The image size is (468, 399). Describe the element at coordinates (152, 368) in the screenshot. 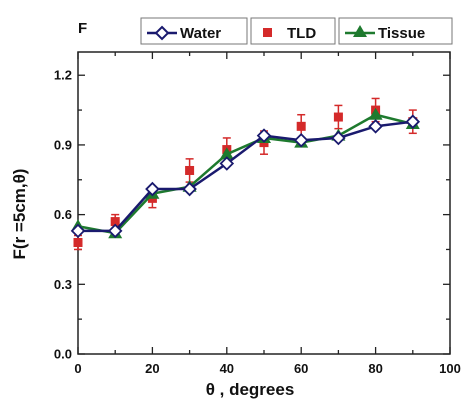

I see `x-tick-label: 20` at that location.